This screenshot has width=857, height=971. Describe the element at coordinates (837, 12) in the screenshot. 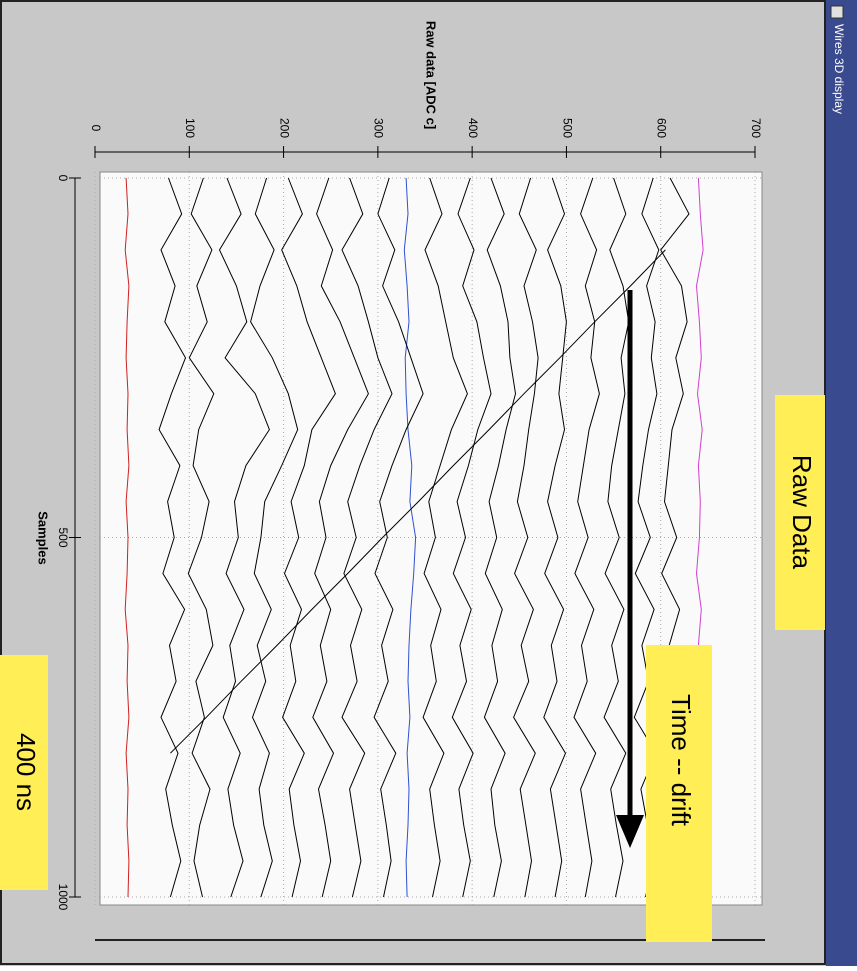

I see `window-menu-button` at that location.